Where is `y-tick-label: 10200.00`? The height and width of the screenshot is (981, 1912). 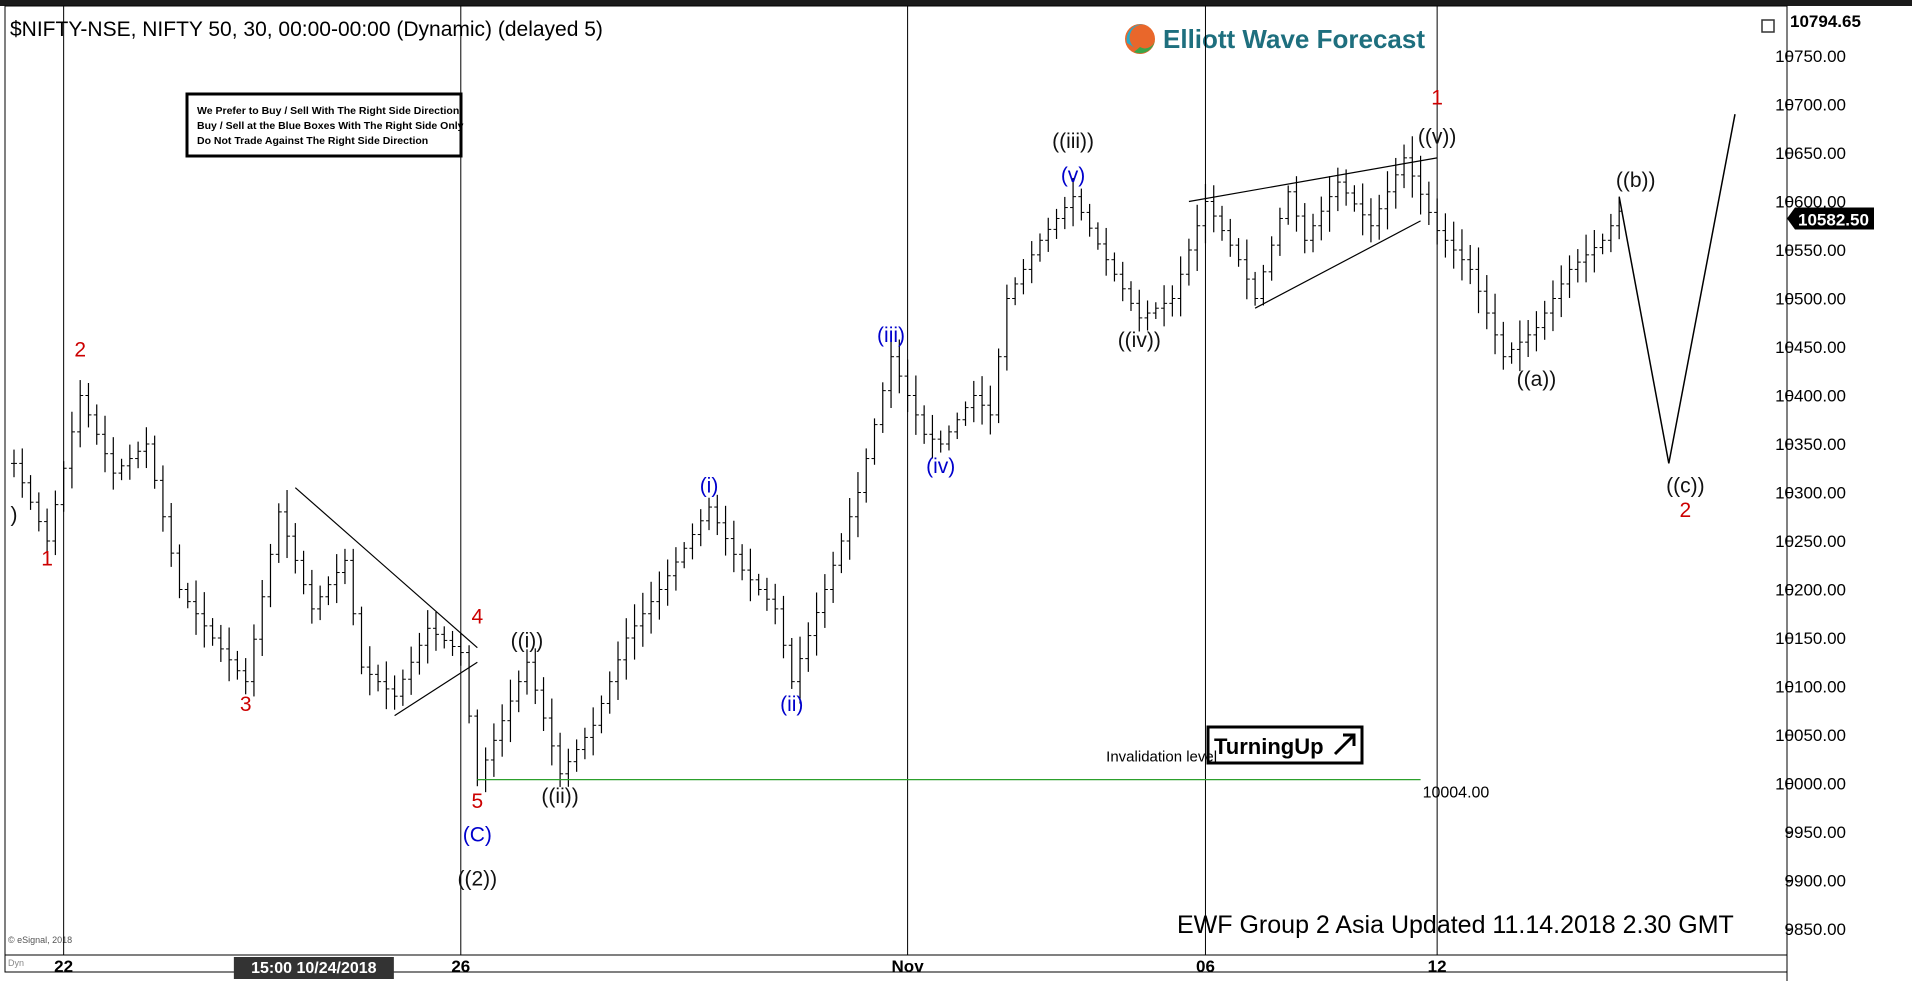 y-tick-label: 10200.00 is located at coordinates (1810, 590).